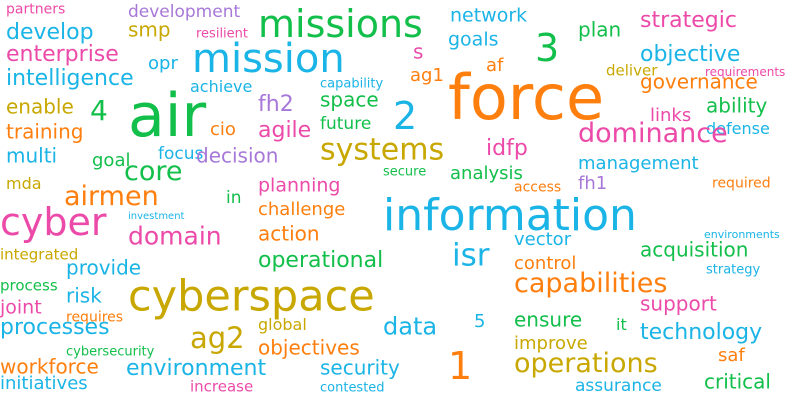 The height and width of the screenshot is (400, 800). What do you see at coordinates (40, 106) in the screenshot?
I see `word-enable: enable` at bounding box center [40, 106].